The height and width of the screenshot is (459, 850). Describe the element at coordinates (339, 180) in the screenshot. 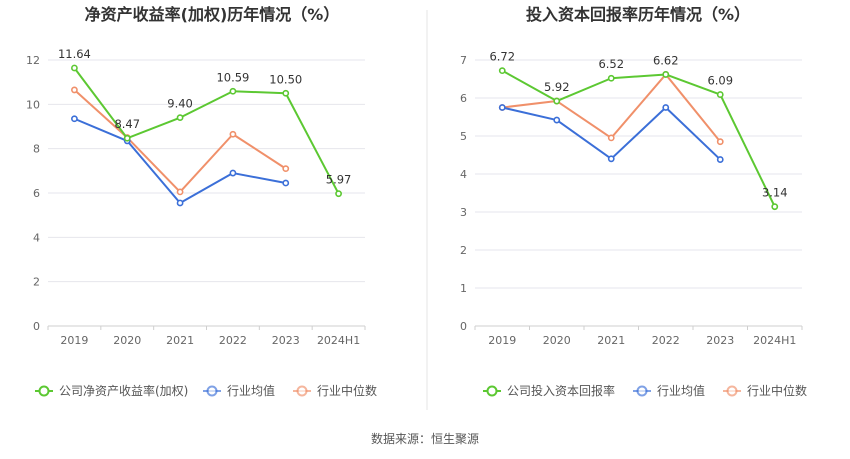

I see `data-label: 5.97` at that location.